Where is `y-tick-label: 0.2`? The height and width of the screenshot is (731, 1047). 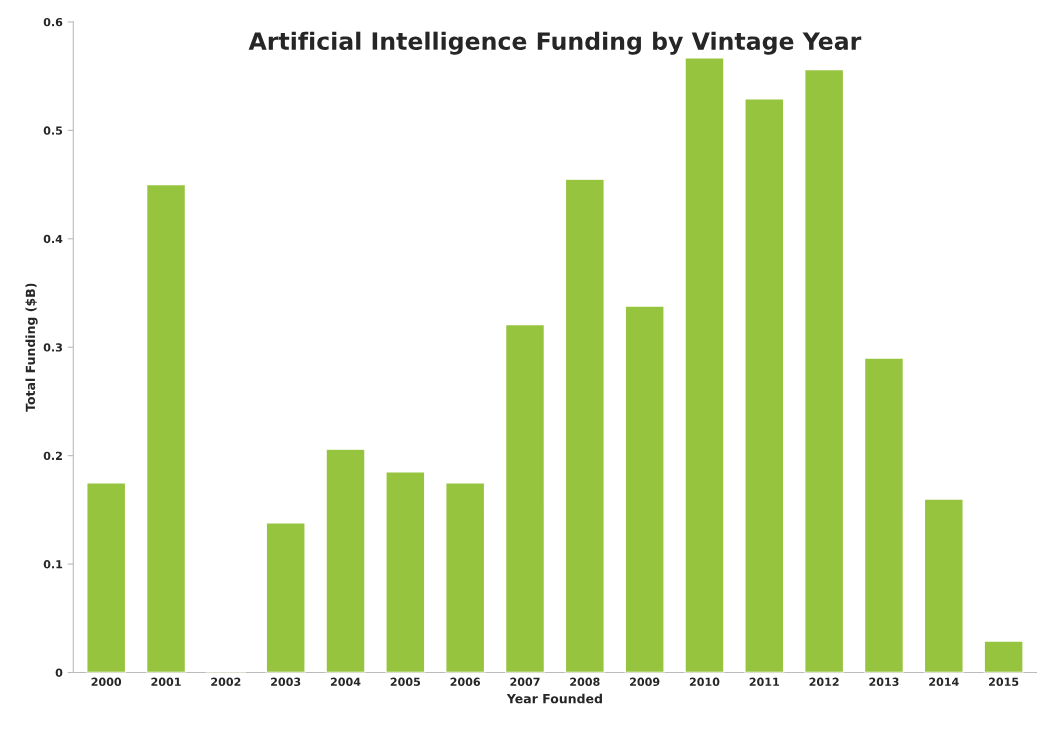
y-tick-label: 0.2 is located at coordinates (52, 456).